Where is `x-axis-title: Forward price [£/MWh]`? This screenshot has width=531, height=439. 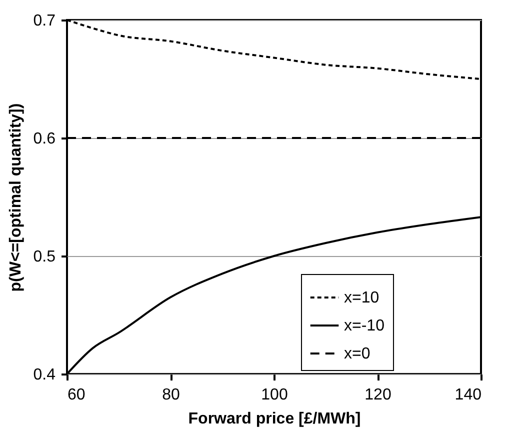 x-axis-title: Forward price [£/MWh] is located at coordinates (274, 419).